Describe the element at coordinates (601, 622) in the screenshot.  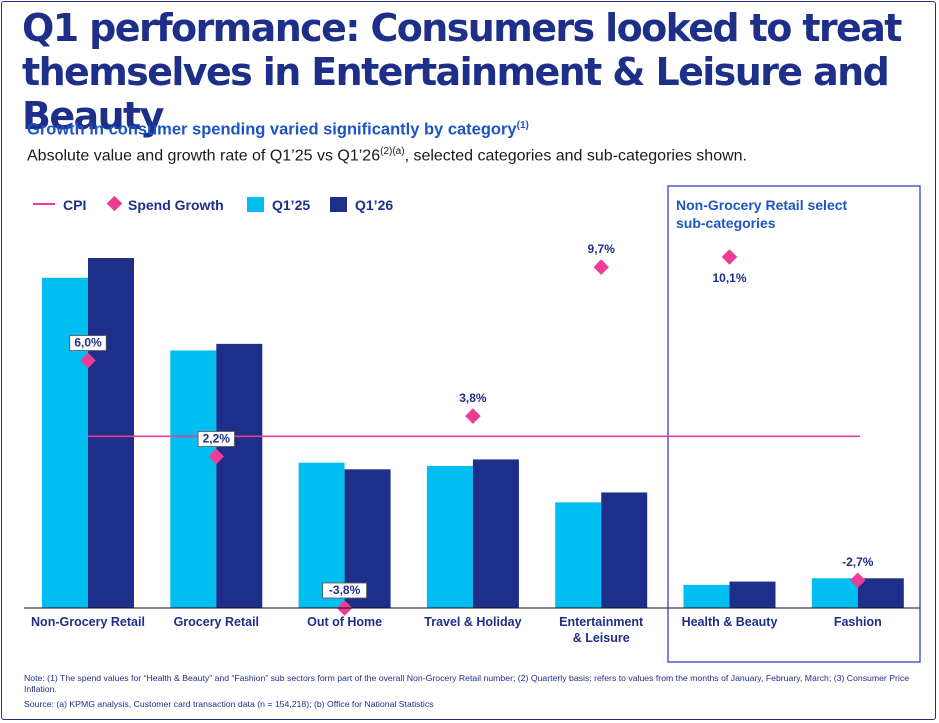
I see `x-label-entertainment-and-leisure-line-1: Entertainment` at that location.